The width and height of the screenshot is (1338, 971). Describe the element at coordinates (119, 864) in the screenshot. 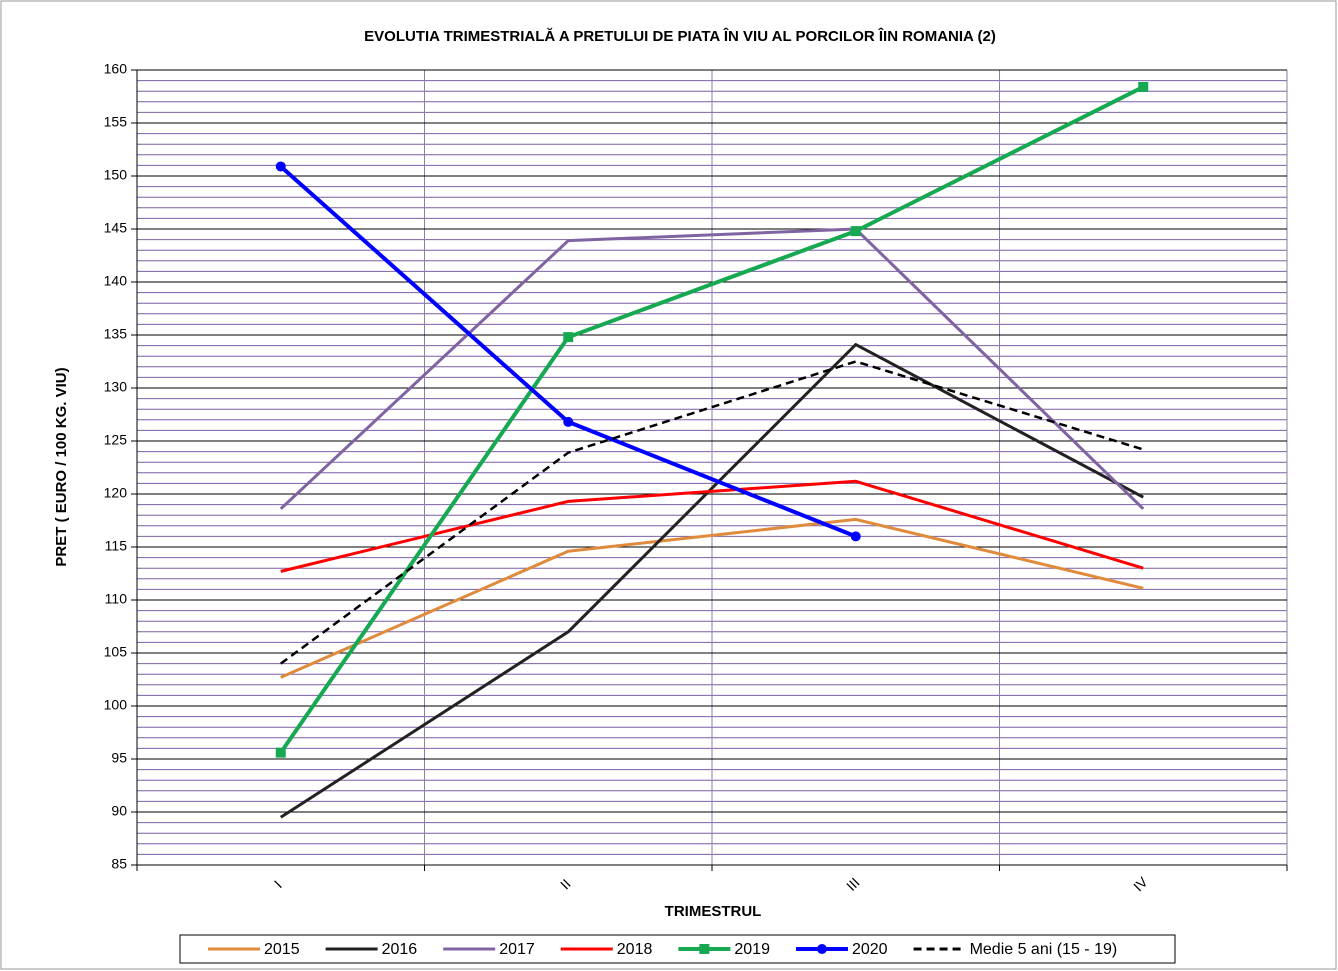

I see `y-tick-label: 85` at that location.